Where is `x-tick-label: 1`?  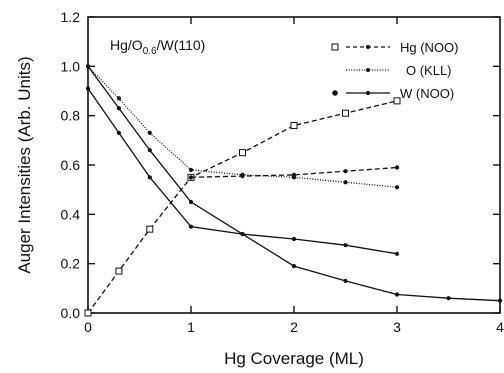 x-tick-label: 1 is located at coordinates (191, 327).